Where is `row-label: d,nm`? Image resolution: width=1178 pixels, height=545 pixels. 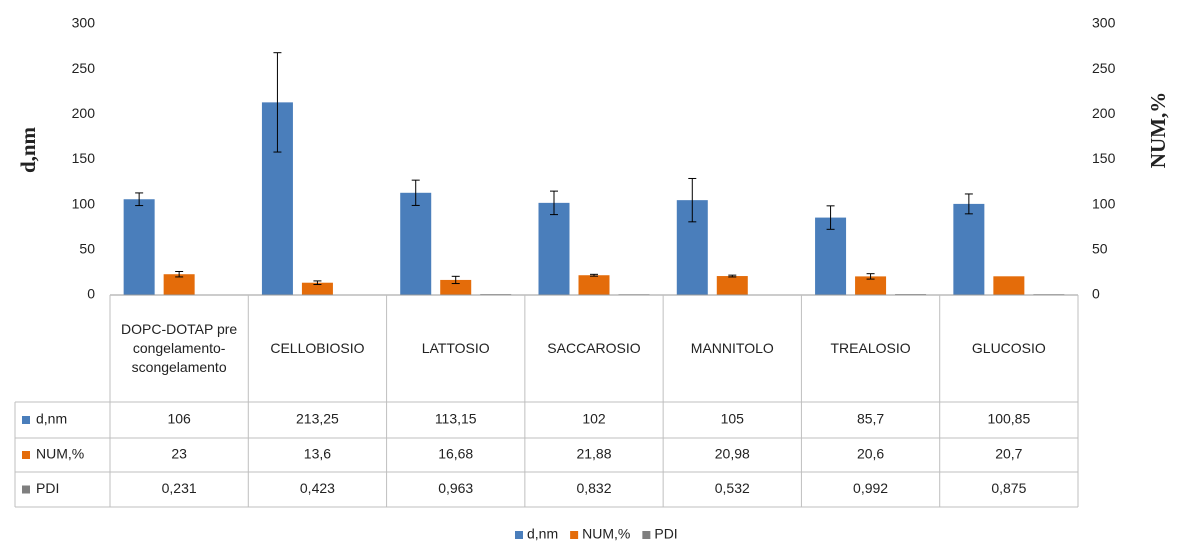
row-label: d,nm is located at coordinates (51, 419).